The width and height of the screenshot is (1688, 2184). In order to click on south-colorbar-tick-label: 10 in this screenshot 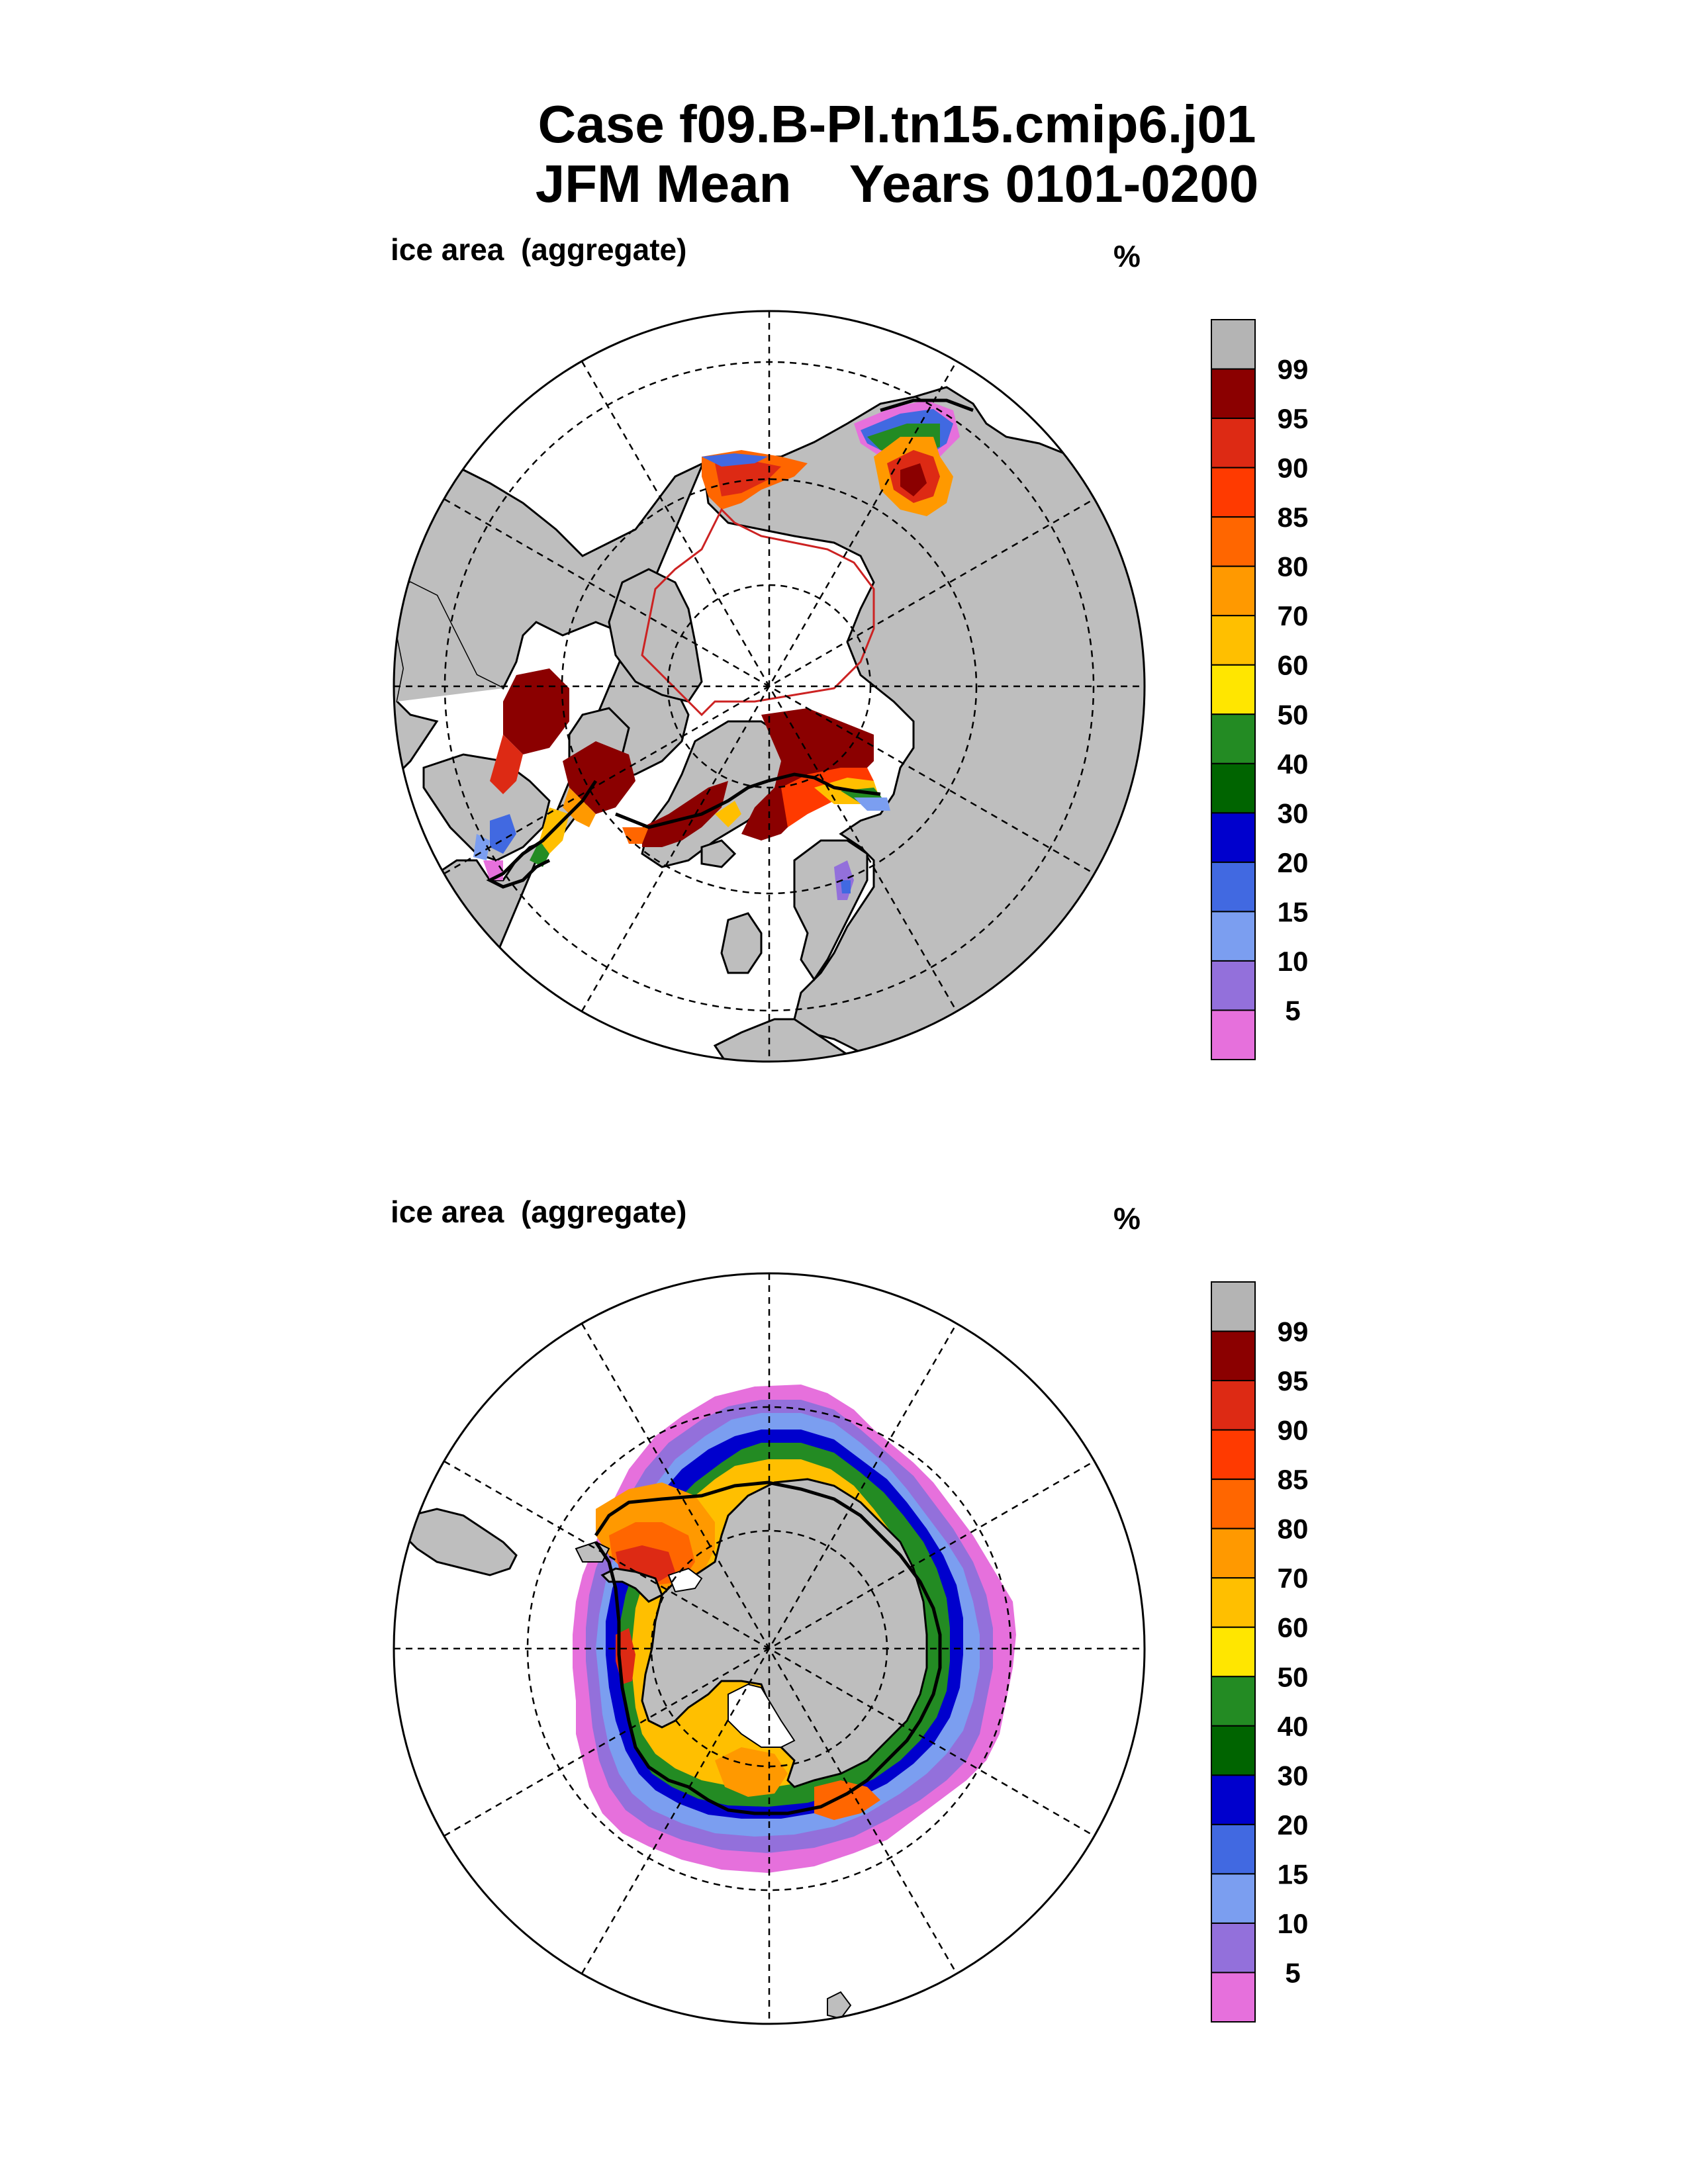, I will do `click(1293, 1923)`.